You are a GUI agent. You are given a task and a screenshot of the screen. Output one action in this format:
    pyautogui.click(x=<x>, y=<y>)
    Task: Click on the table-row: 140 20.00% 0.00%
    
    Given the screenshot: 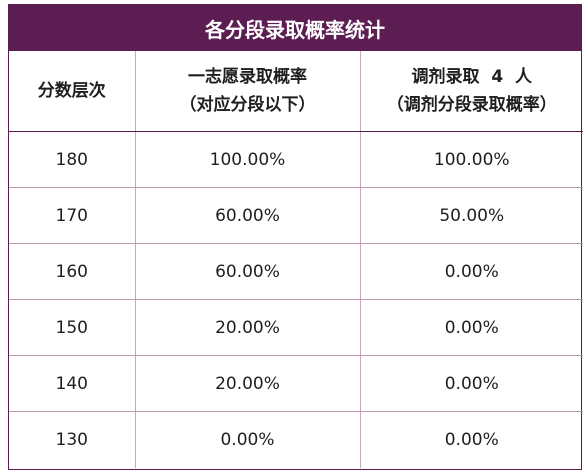 What is the action you would take?
    pyautogui.click(x=296, y=383)
    